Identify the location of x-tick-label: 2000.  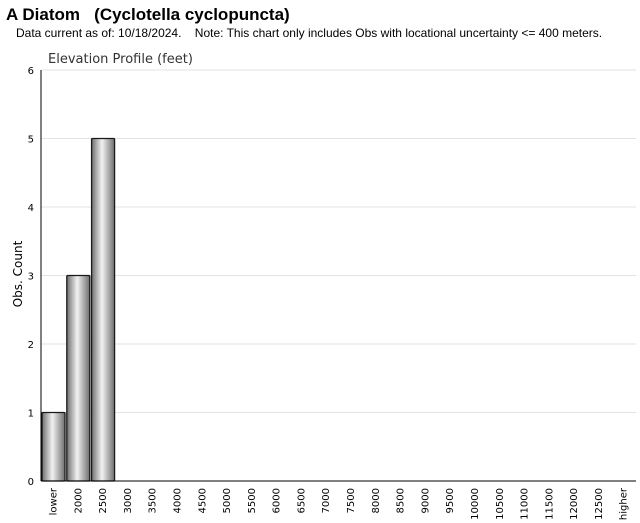
(78, 500).